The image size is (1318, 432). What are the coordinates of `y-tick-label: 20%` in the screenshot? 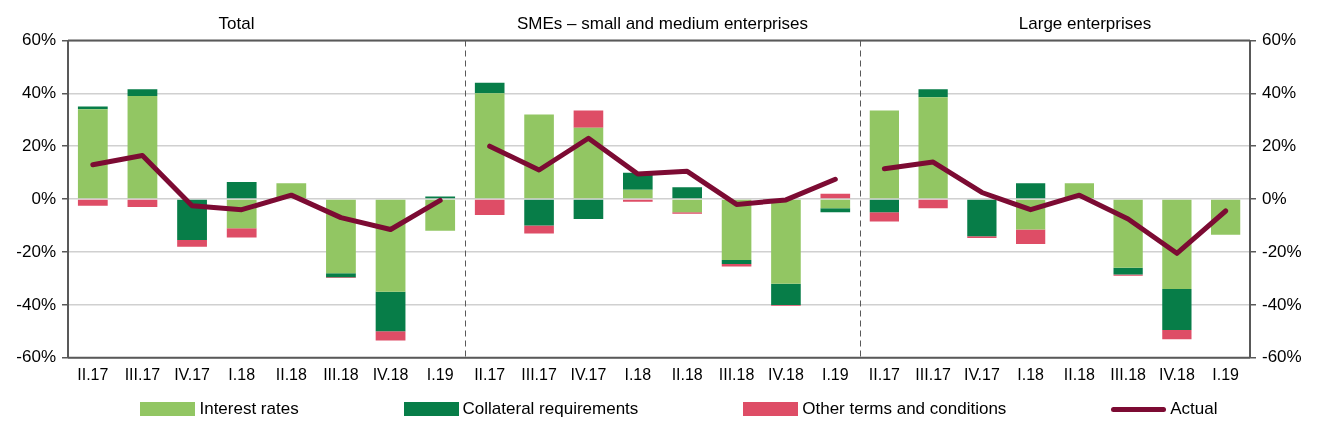 It's located at (38, 145).